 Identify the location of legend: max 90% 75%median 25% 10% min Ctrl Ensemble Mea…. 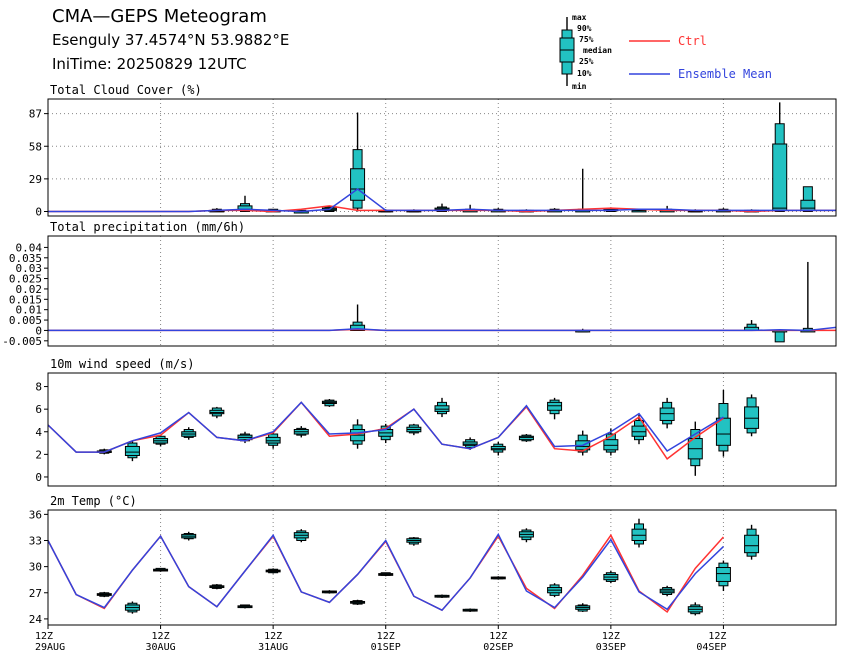
(665, 52).